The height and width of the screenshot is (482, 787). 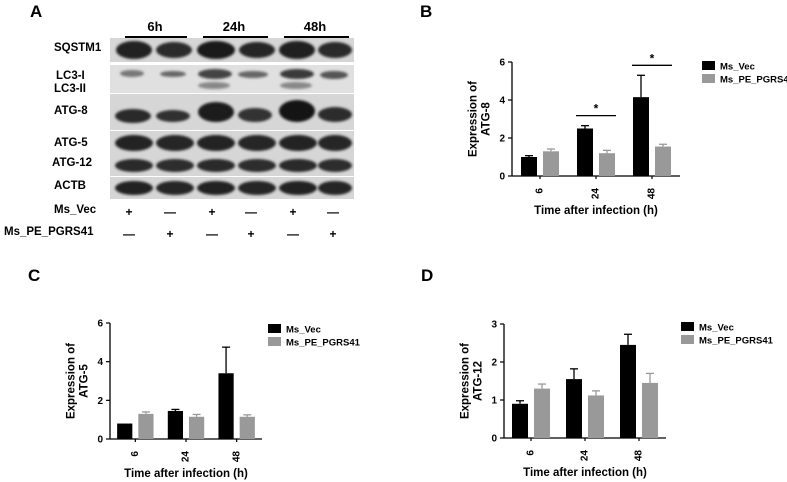 I want to click on sign-vec-3: +, so click(x=212, y=212).